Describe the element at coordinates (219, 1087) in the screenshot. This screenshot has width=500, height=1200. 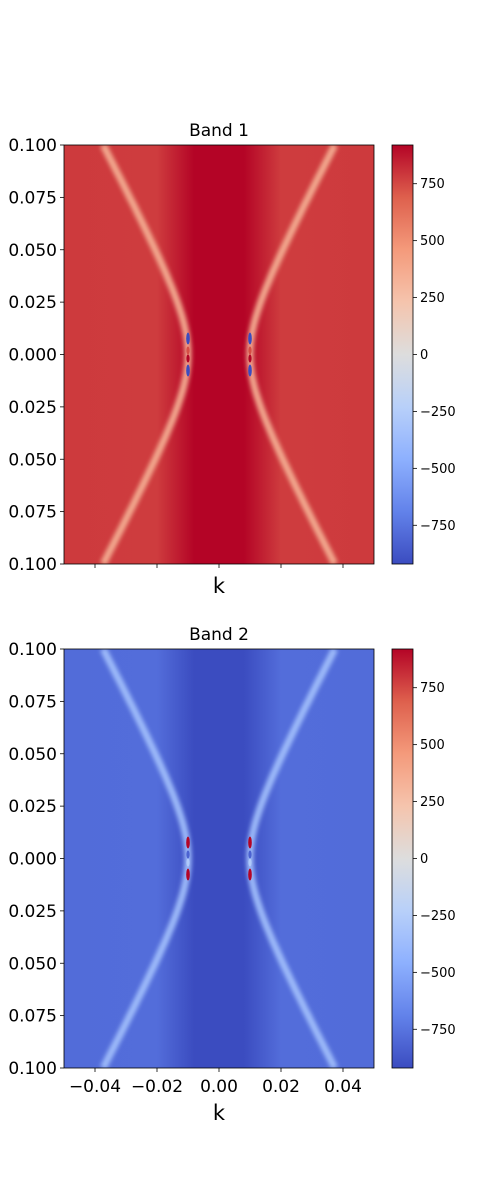
I see `x-tick-label: 0.00` at that location.